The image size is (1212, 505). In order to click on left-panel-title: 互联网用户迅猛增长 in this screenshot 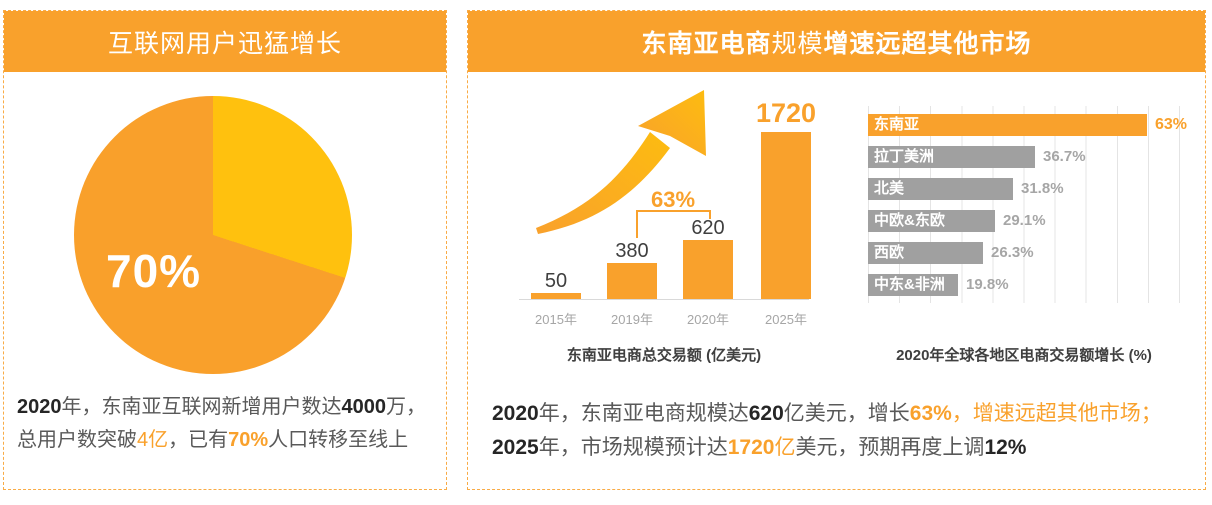, I will do `click(224, 43)`.